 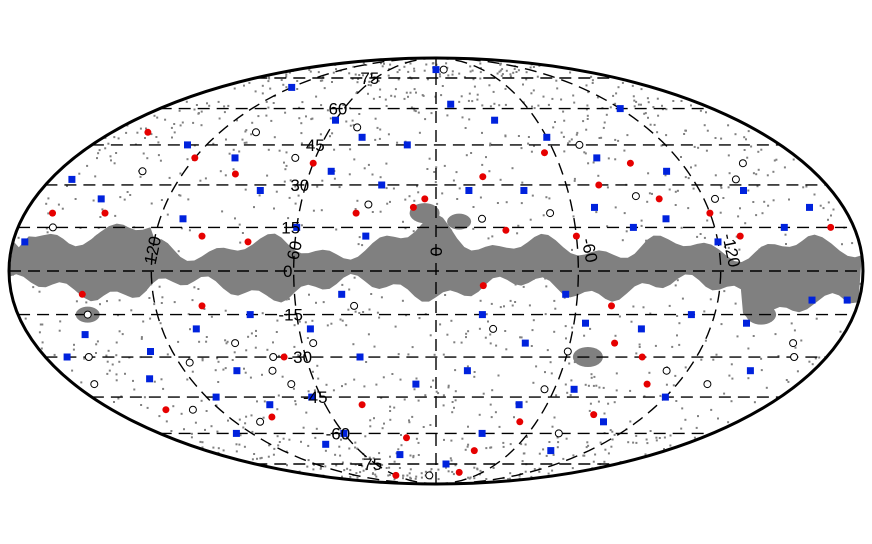 I want to click on latitude-label: -15, so click(x=290, y=315).